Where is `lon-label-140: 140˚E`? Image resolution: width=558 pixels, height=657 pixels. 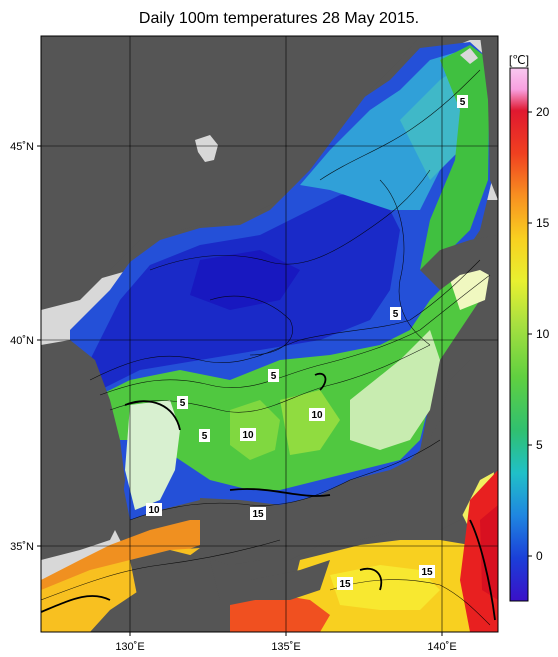
lon-label-140: 140˚E is located at coordinates (441, 647).